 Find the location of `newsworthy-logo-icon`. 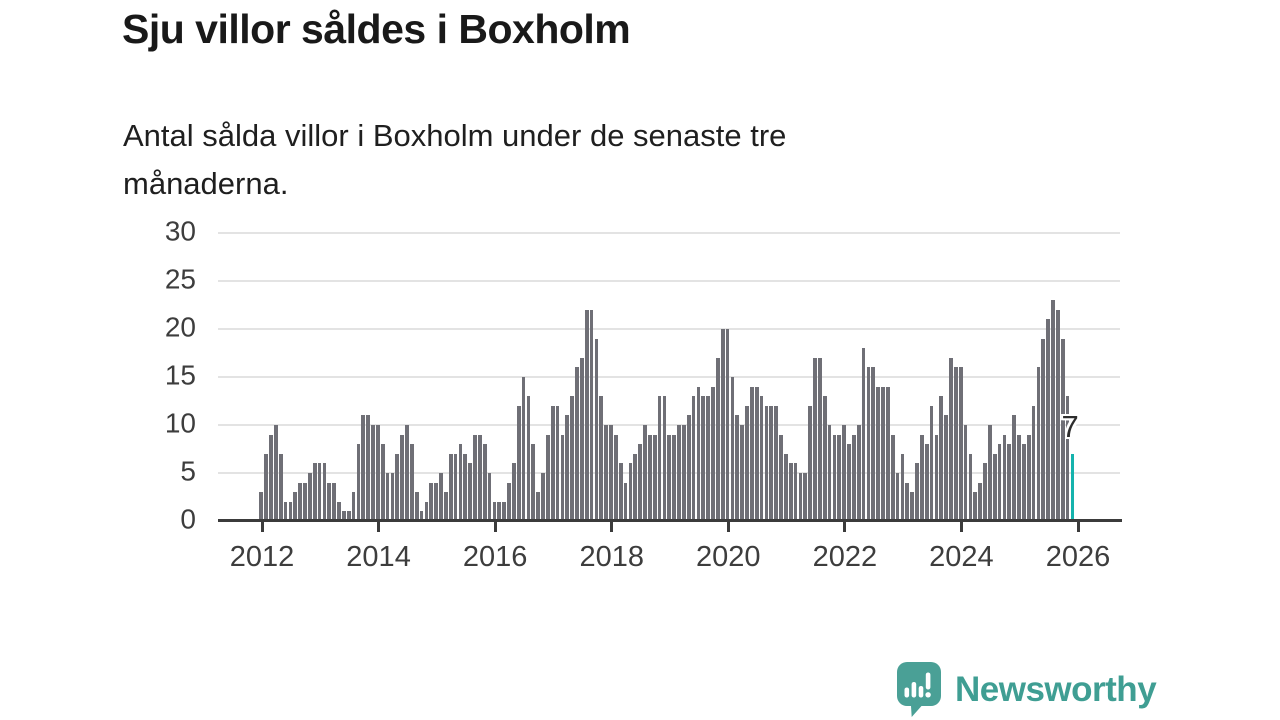

newsworthy-logo-icon is located at coordinates (919, 689).